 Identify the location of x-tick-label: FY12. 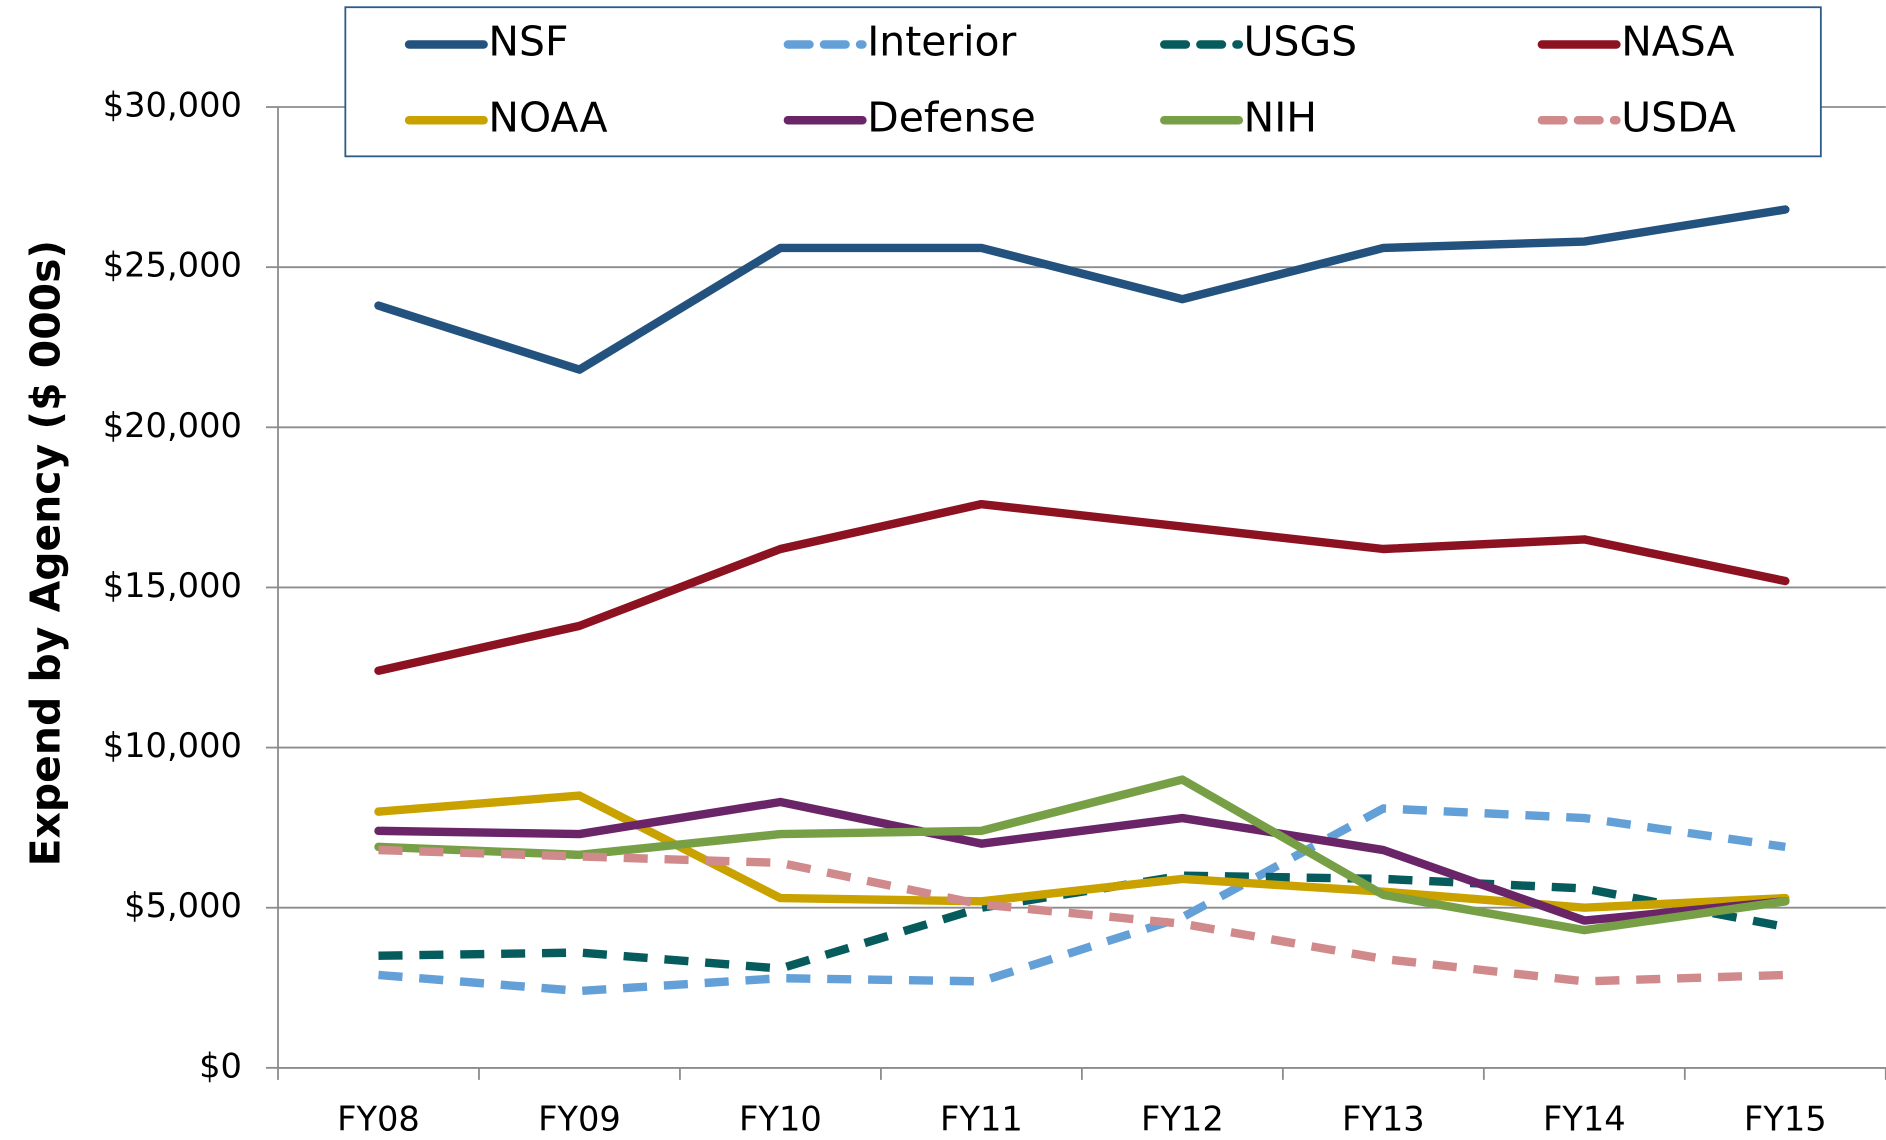
(1182, 1118).